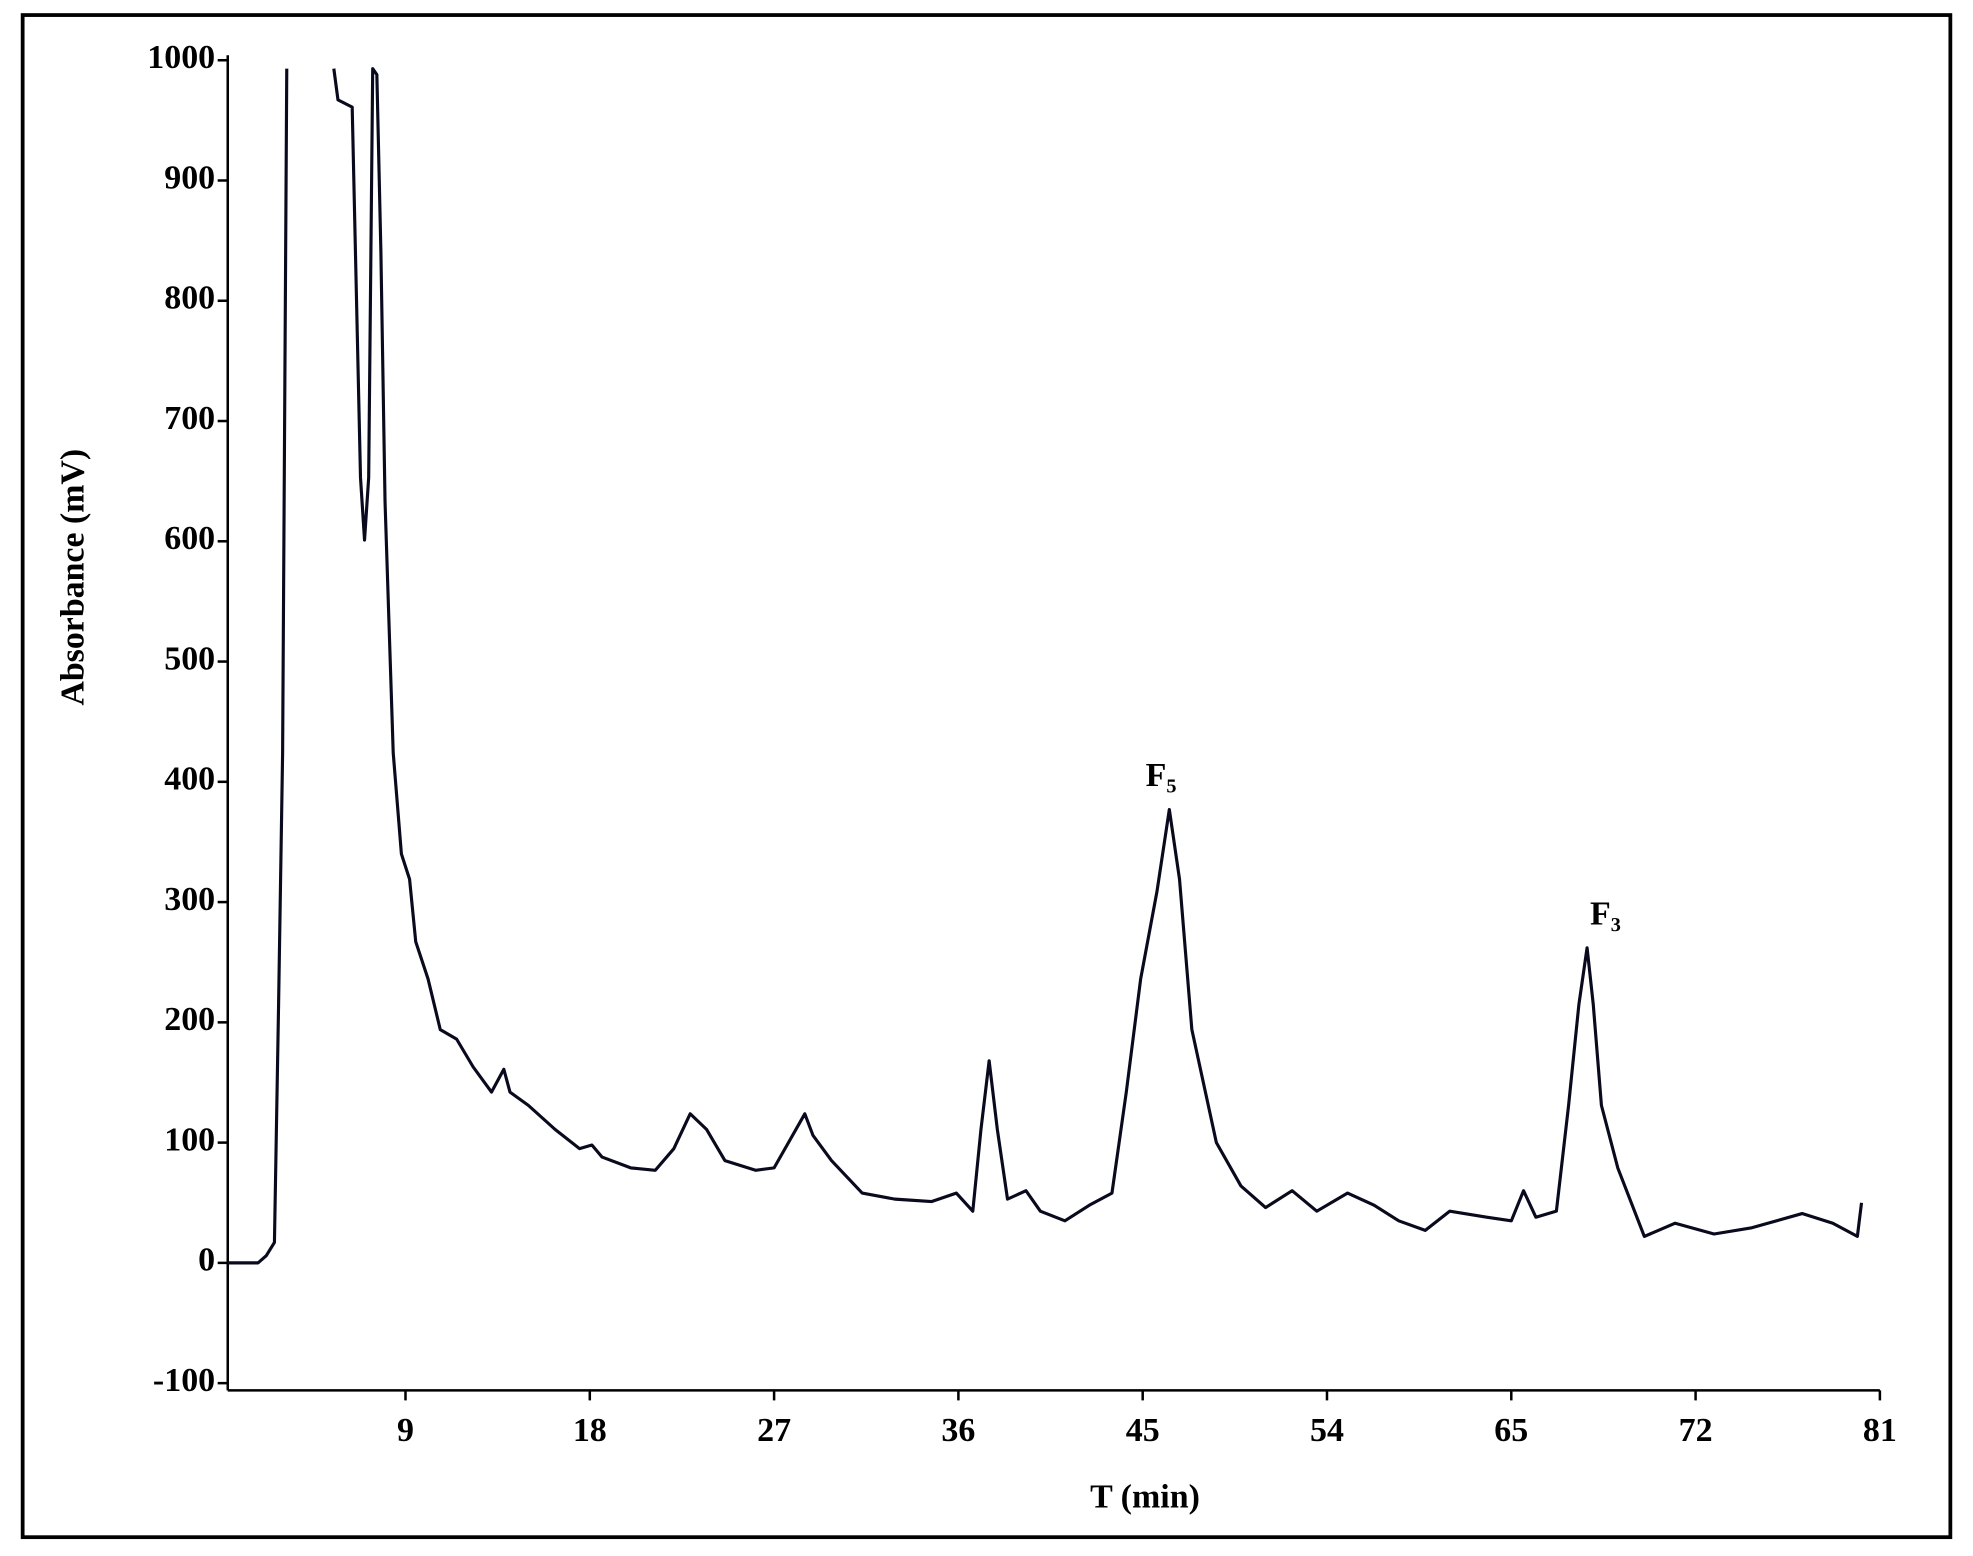 The width and height of the screenshot is (1973, 1556). I want to click on x-tick-label: 27, so click(774, 1430).